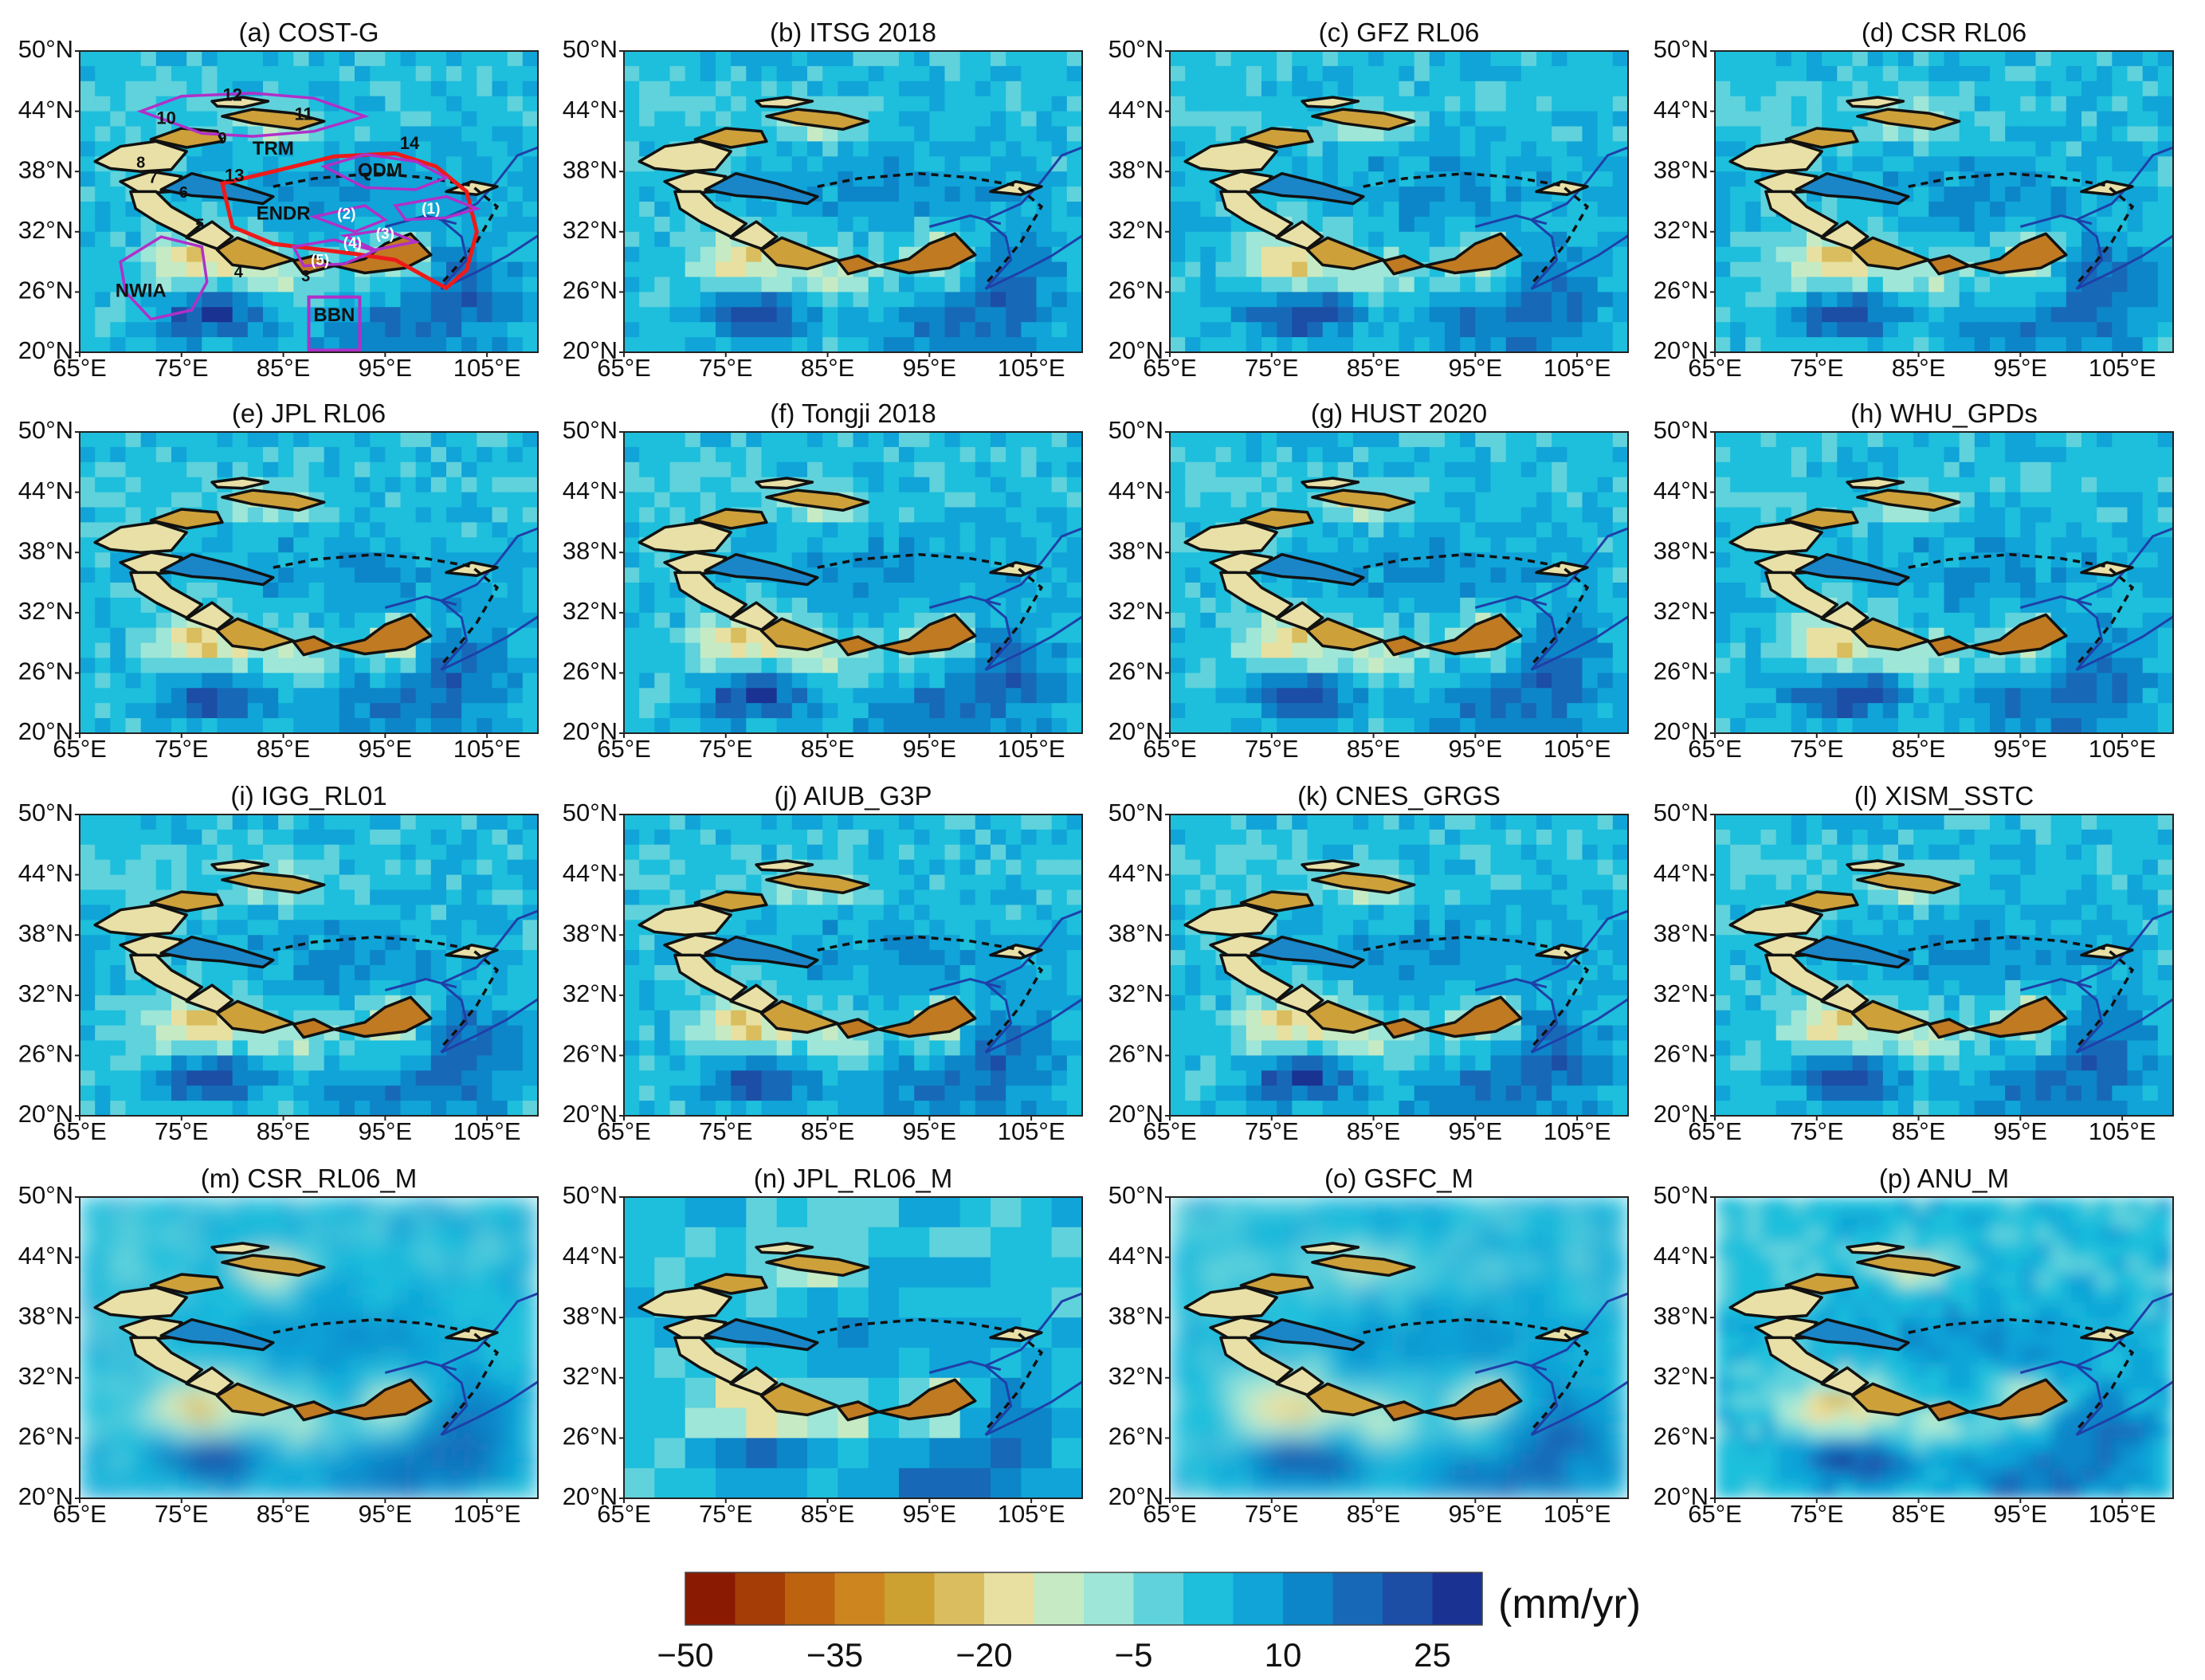 The height and width of the screenshot is (1680, 2205). Describe the element at coordinates (240, 102) in the screenshot. I see `glacier-region` at that location.